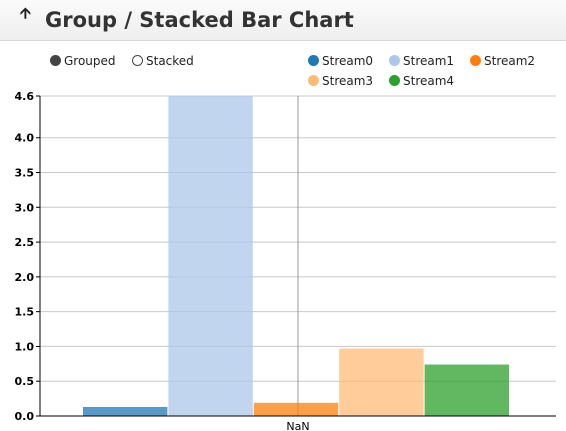  I want to click on y-tick-label: 2.5, so click(25, 242).